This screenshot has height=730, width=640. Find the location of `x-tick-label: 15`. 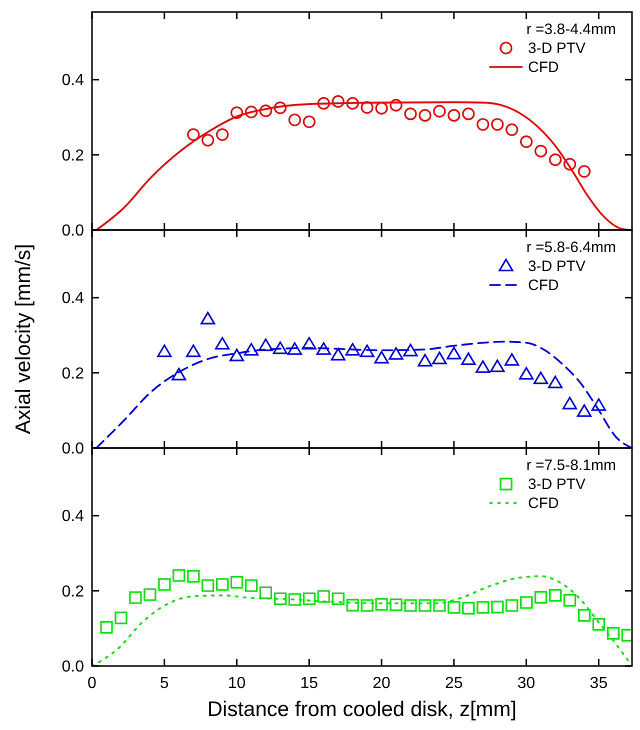

x-tick-label: 15 is located at coordinates (309, 683).